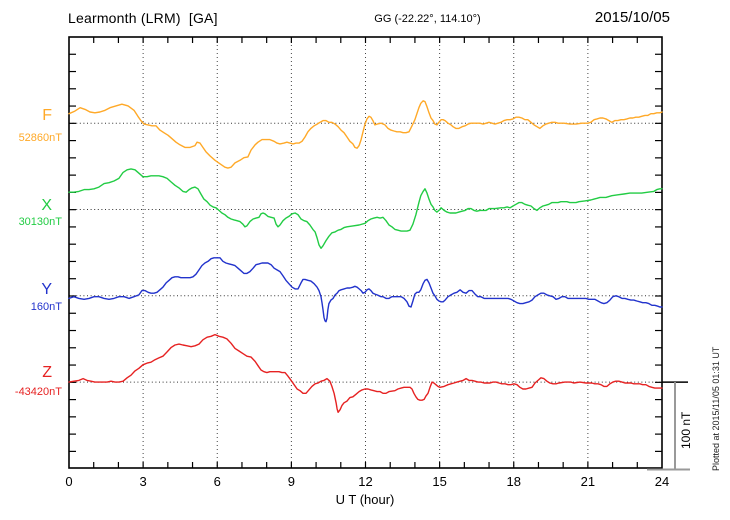 The height and width of the screenshot is (520, 730). I want to click on x-tick-label-21: 21, so click(588, 481).